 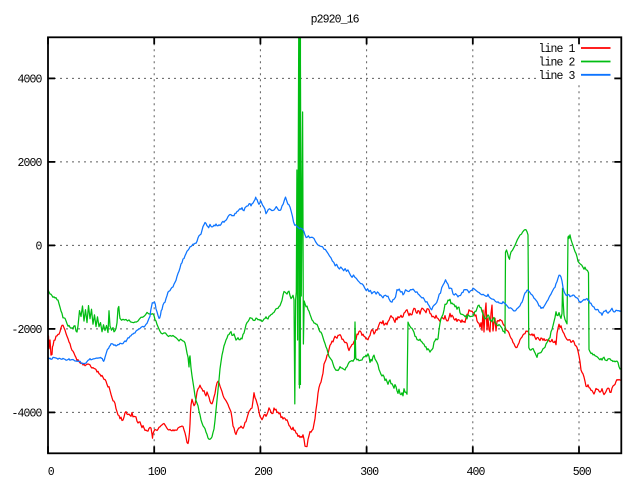 I want to click on svg-text: 100, so click(x=157, y=472).